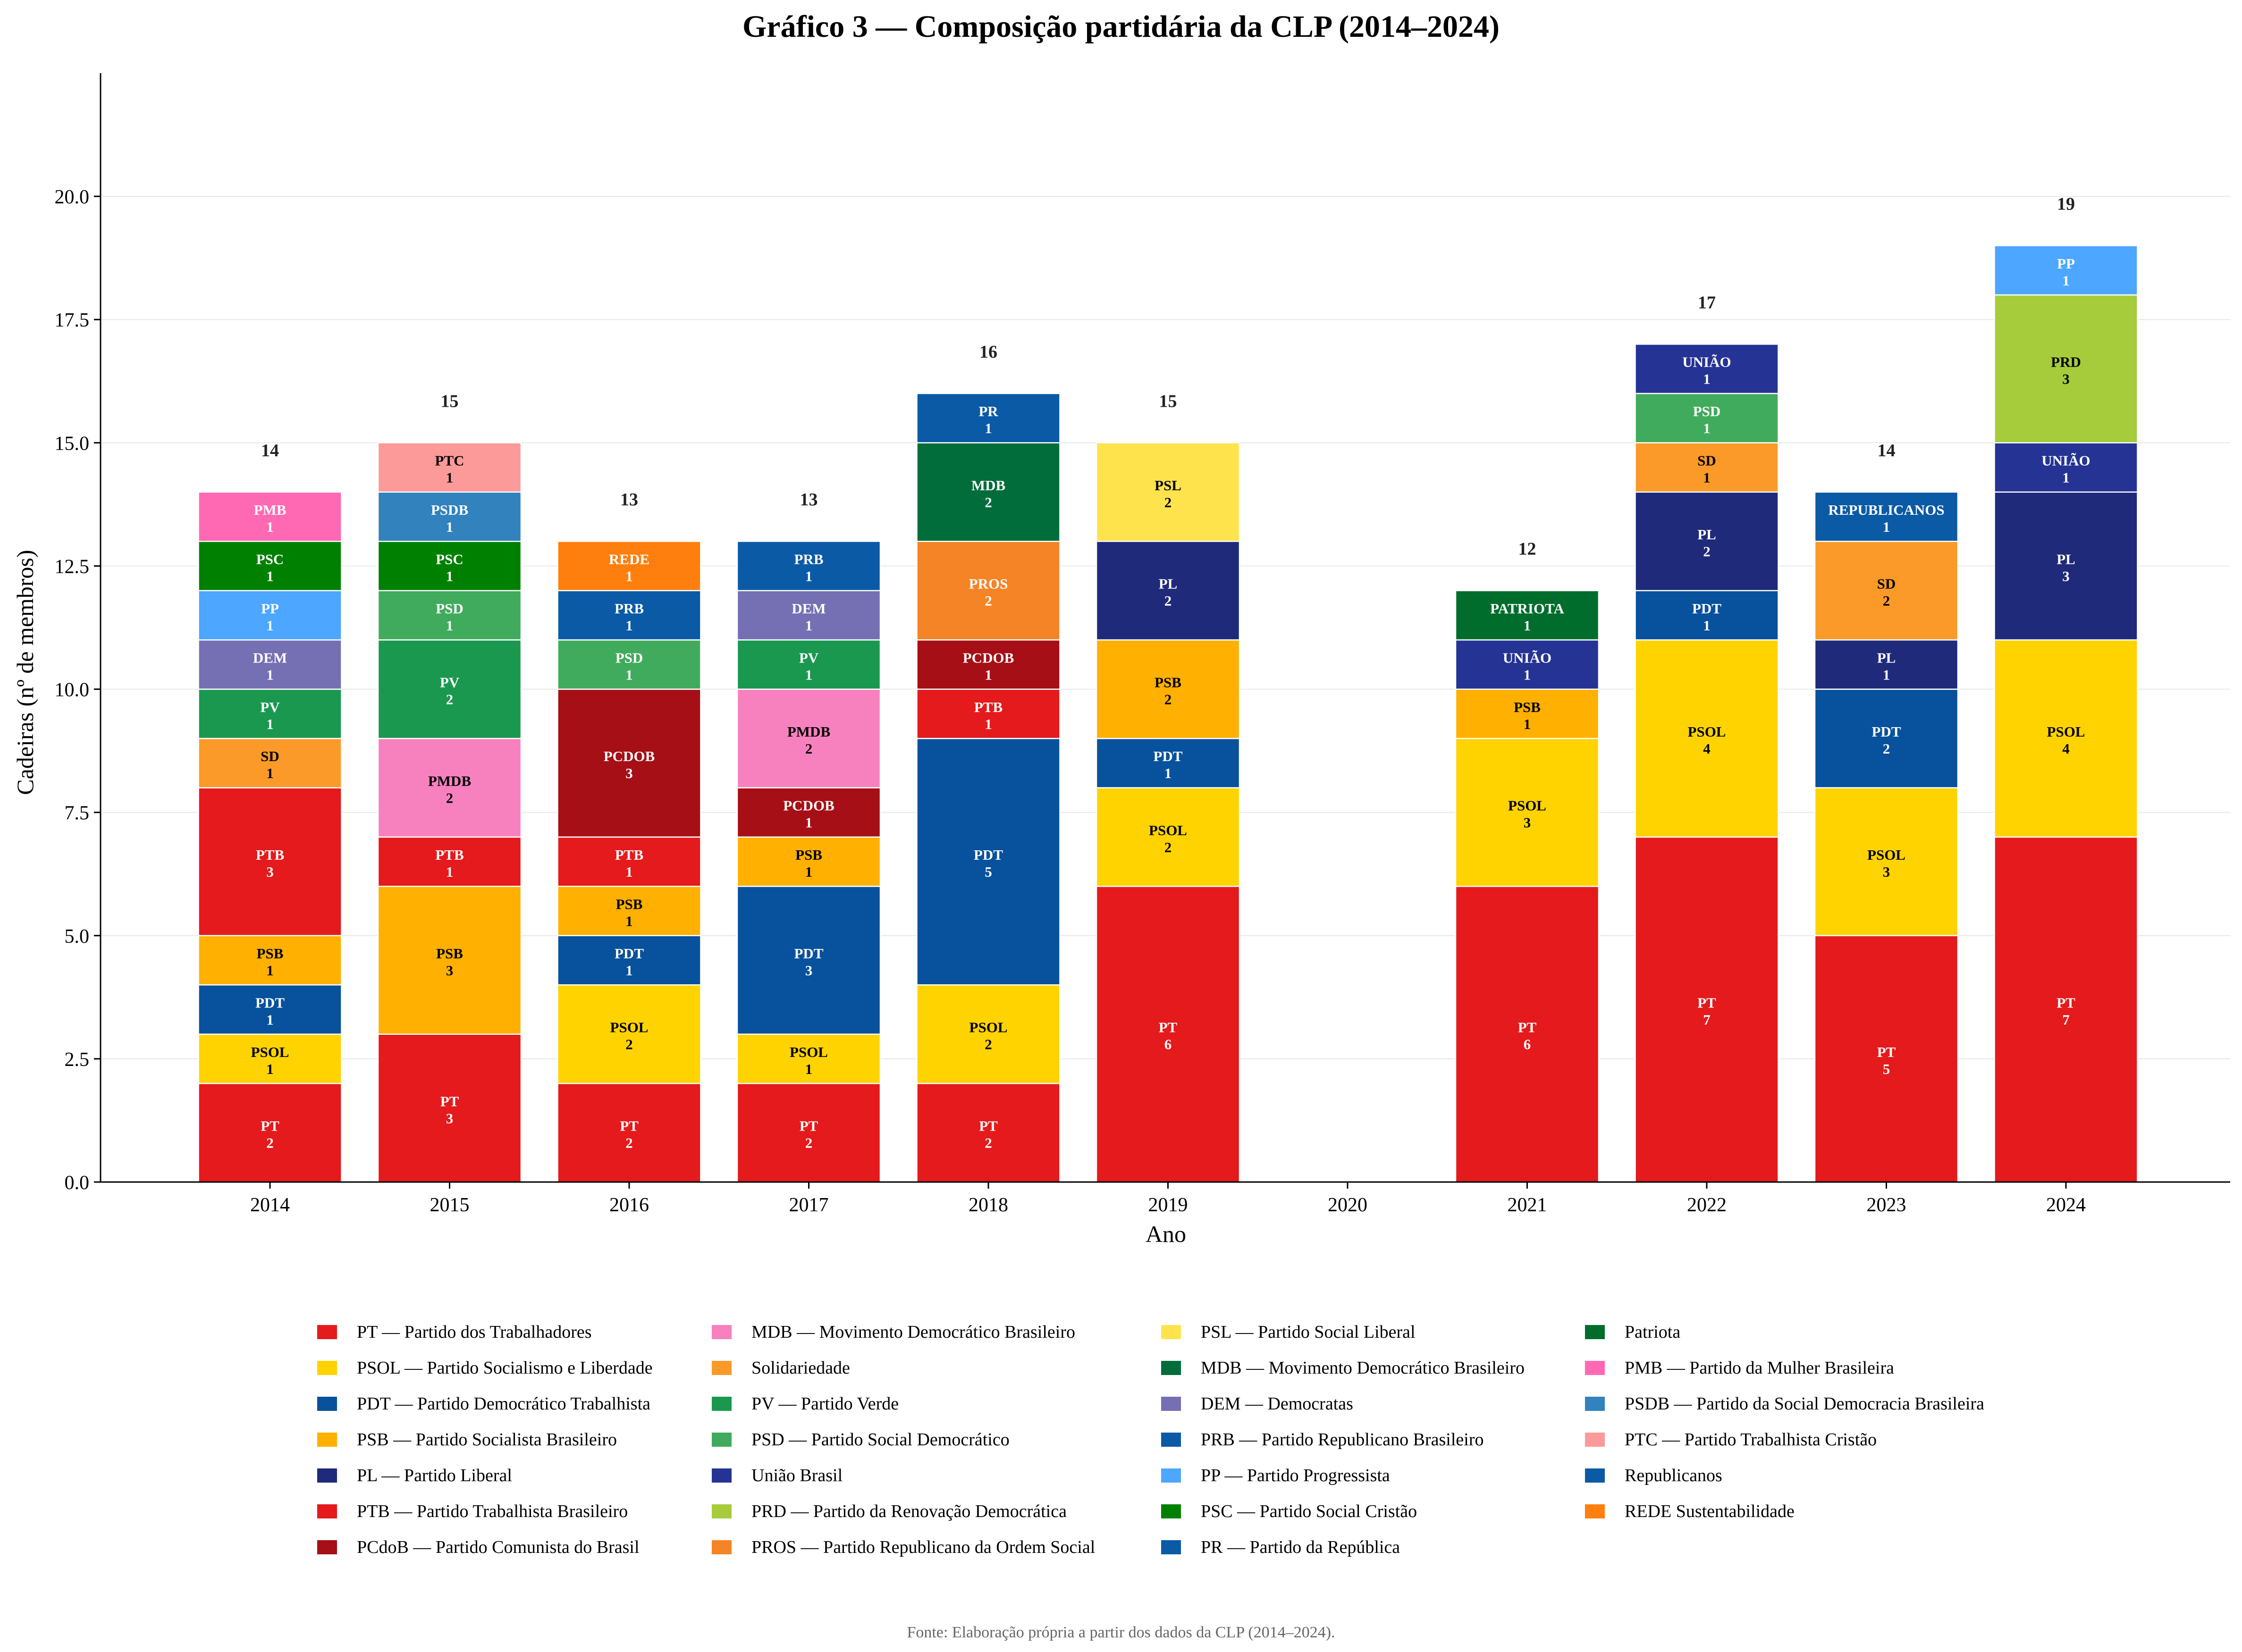  Describe the element at coordinates (1168, 756) in the screenshot. I see `segment-party-label: PDT` at that location.